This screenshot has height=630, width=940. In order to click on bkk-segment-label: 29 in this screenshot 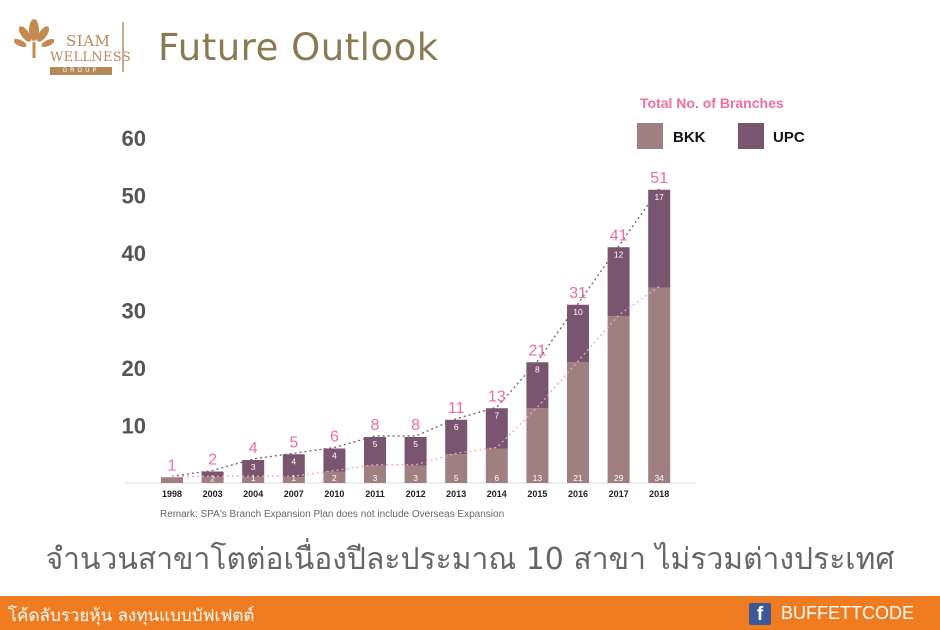, I will do `click(619, 478)`.